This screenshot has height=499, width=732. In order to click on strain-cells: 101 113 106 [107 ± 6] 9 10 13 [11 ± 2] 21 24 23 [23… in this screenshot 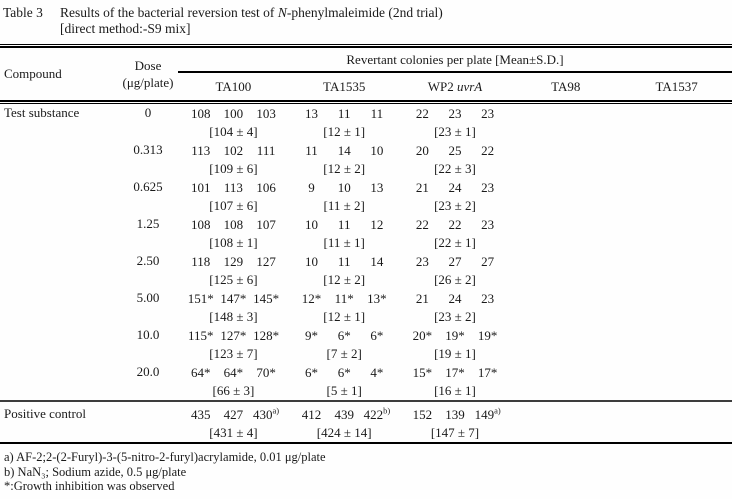, I will do `click(455, 196)`.